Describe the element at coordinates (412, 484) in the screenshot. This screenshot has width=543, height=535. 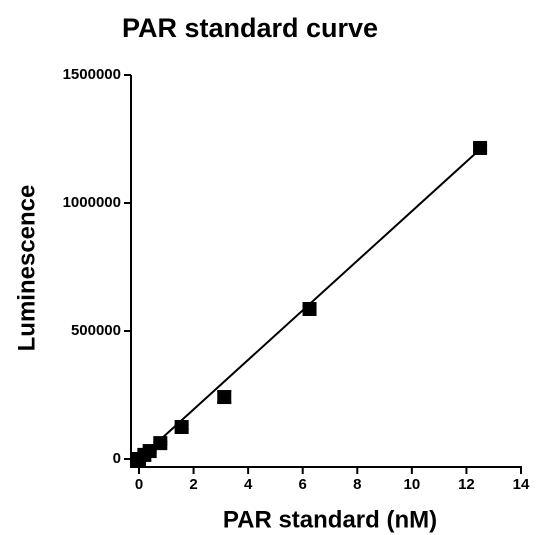
I see `x-tick-label: 10` at that location.